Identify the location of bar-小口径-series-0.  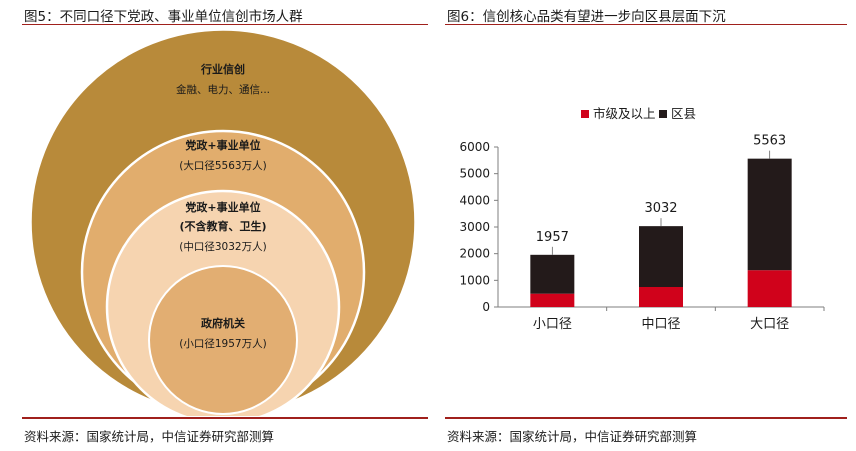
(552, 300).